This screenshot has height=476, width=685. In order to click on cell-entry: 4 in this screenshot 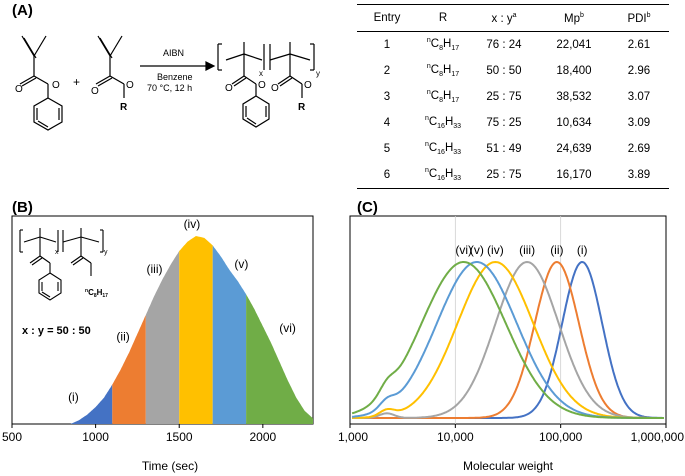, I will do `click(387, 123)`.